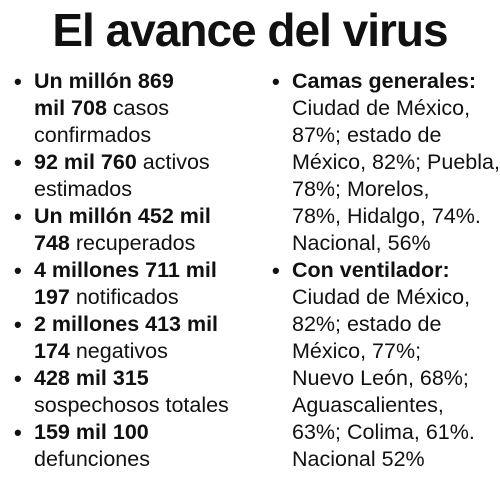 The width and height of the screenshot is (500, 487). I want to click on item-line: 2 millones 413 mil, so click(144, 324).